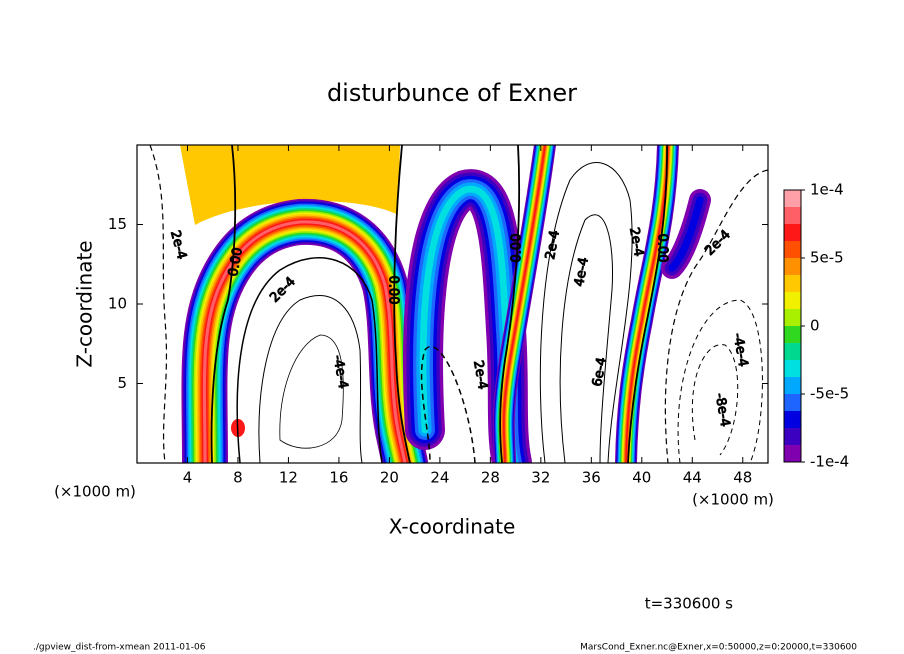 This screenshot has height=654, width=904. Describe the element at coordinates (641, 478) in the screenshot. I see `x-tick-label: 40` at that location.